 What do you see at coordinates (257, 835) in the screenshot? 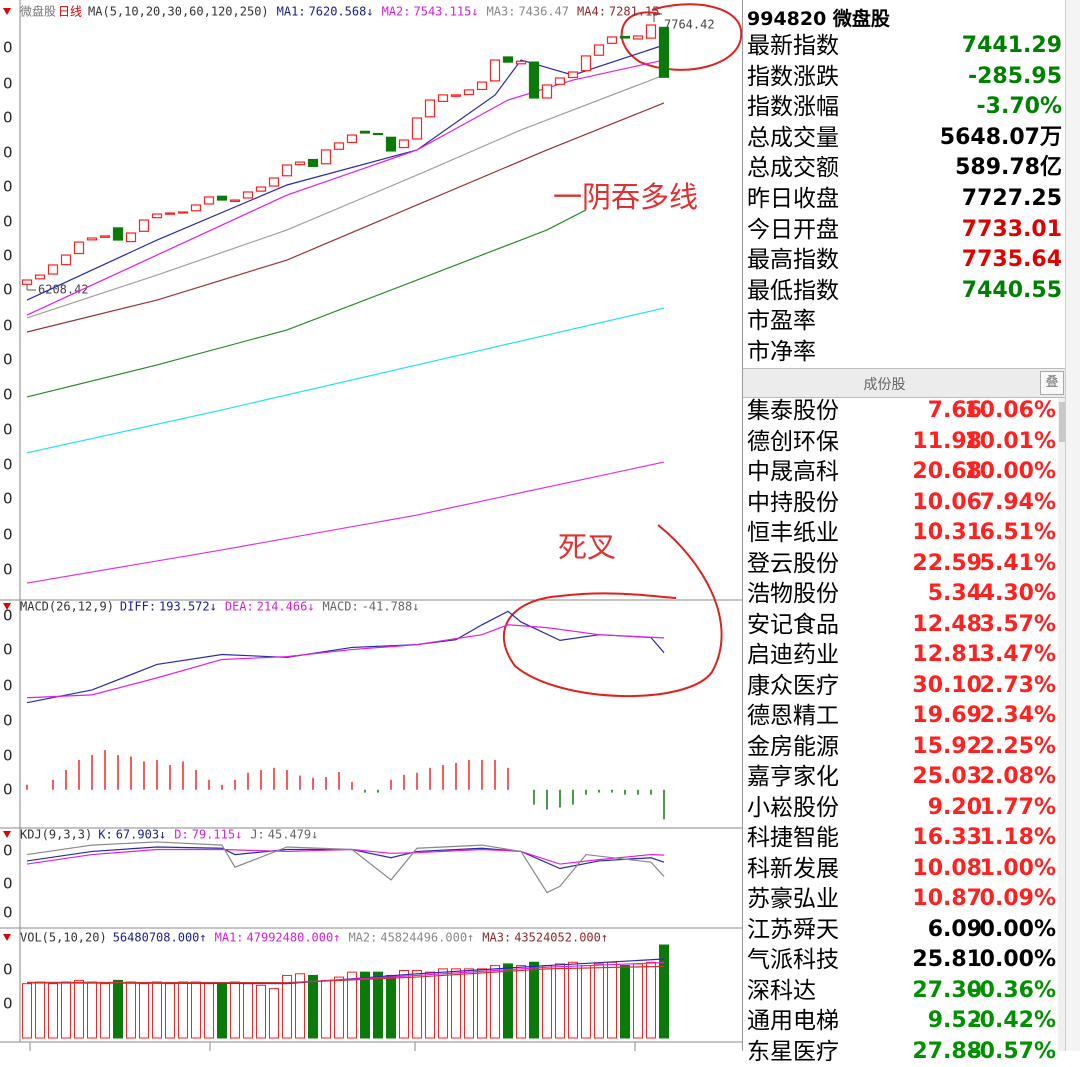
I see `header-label: J:` at bounding box center [257, 835].